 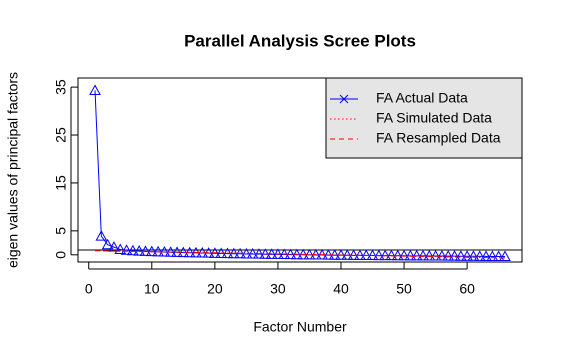 I want to click on legend-label: FA Resampled Data, so click(x=438, y=138).